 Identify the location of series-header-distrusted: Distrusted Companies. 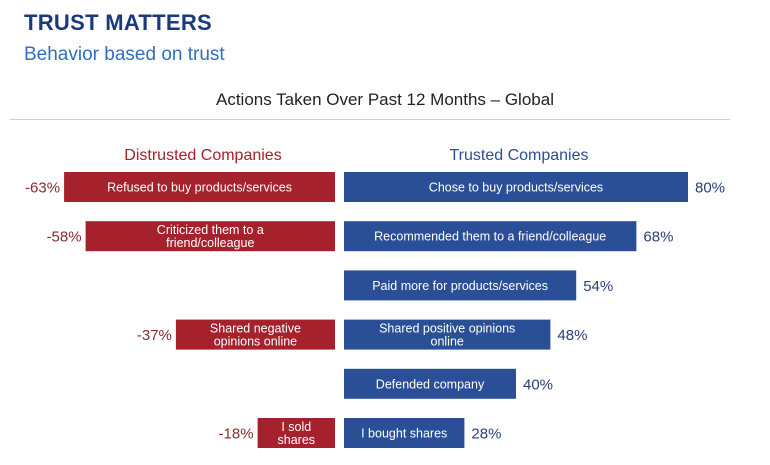
(202, 155).